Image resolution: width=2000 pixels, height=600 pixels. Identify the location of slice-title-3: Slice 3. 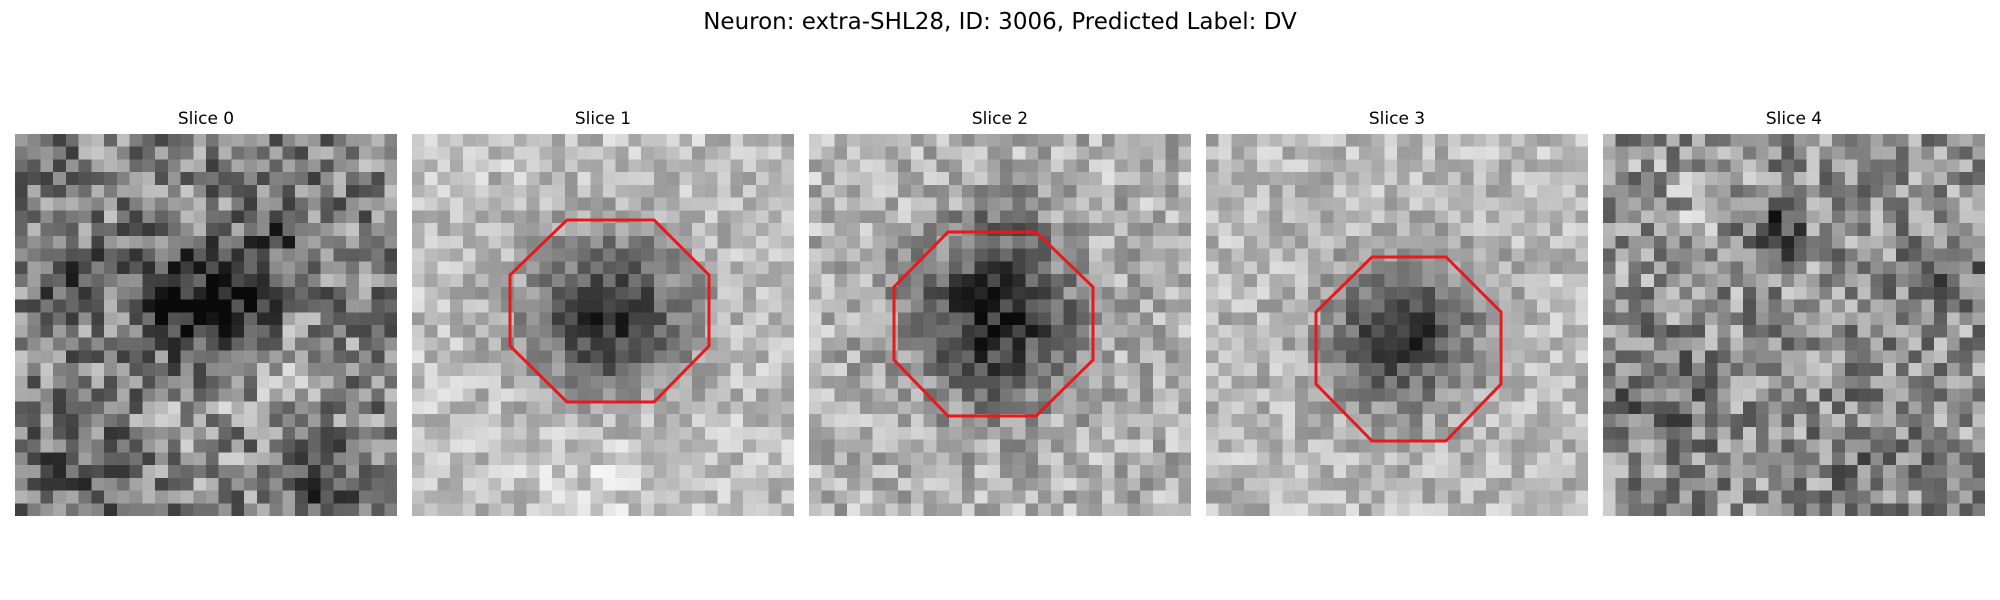
(1397, 119).